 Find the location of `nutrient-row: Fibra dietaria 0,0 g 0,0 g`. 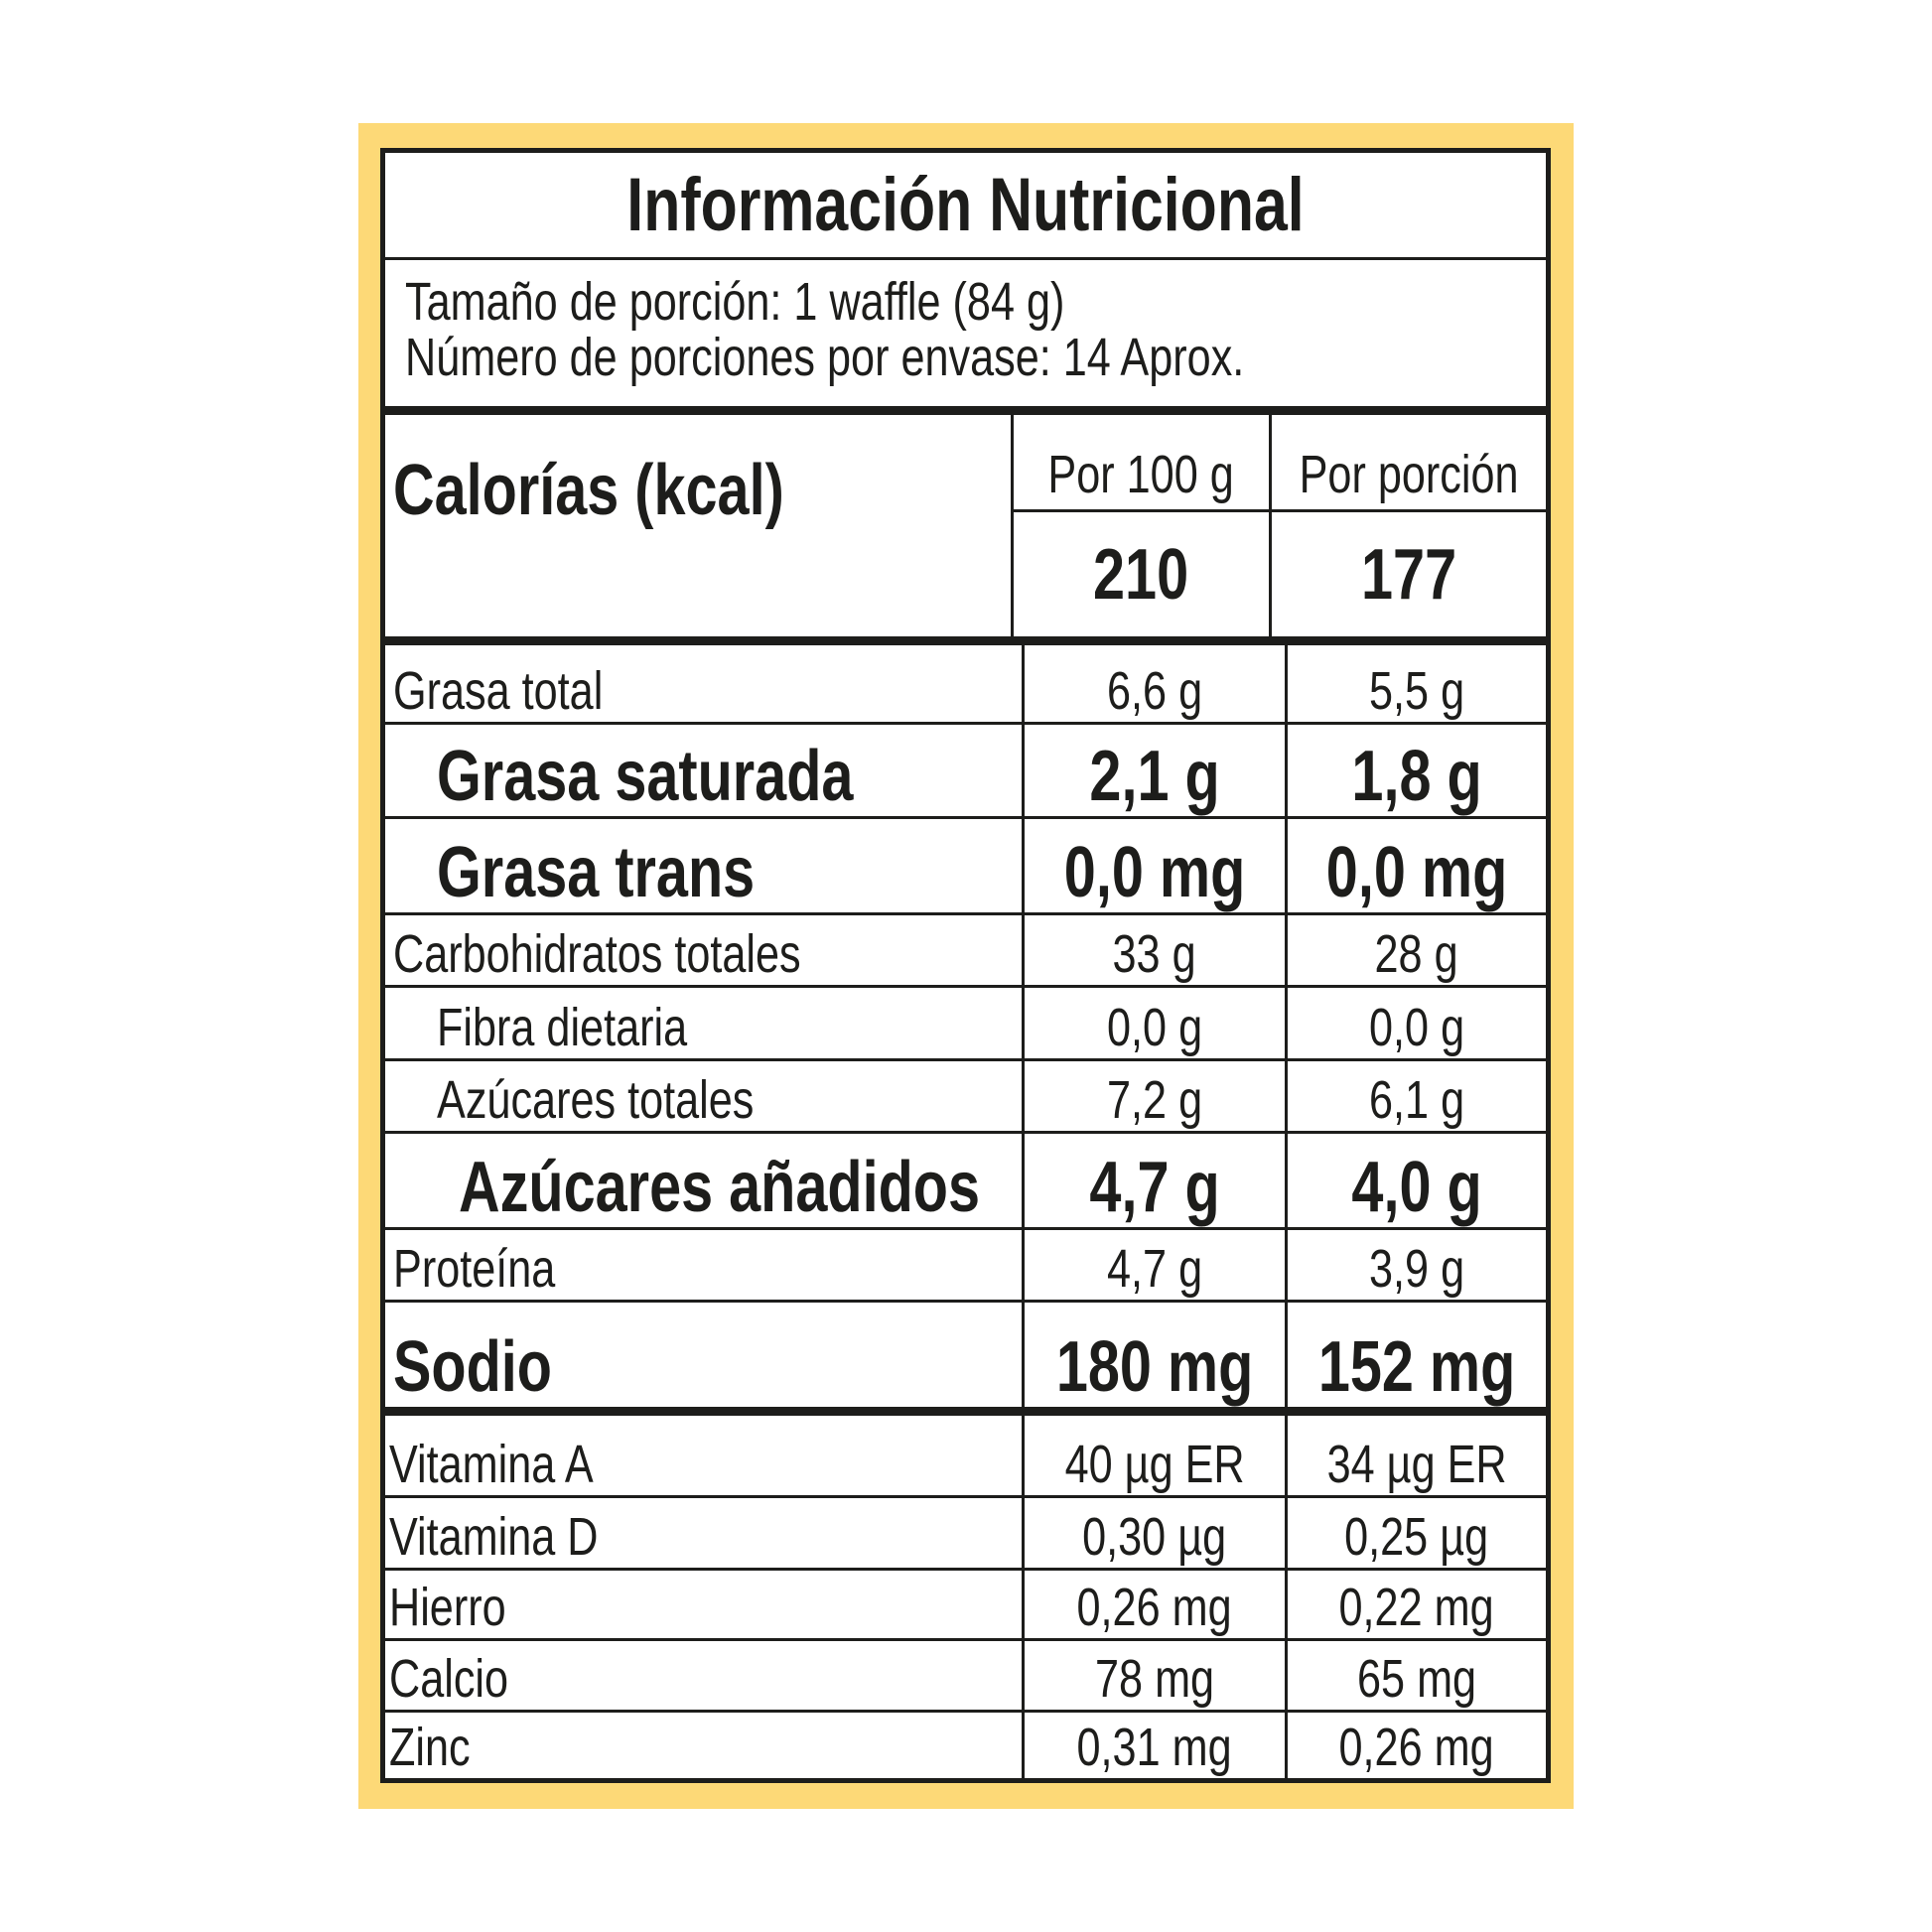

nutrient-row: Fibra dietaria 0,0 g 0,0 g is located at coordinates (966, 1024).